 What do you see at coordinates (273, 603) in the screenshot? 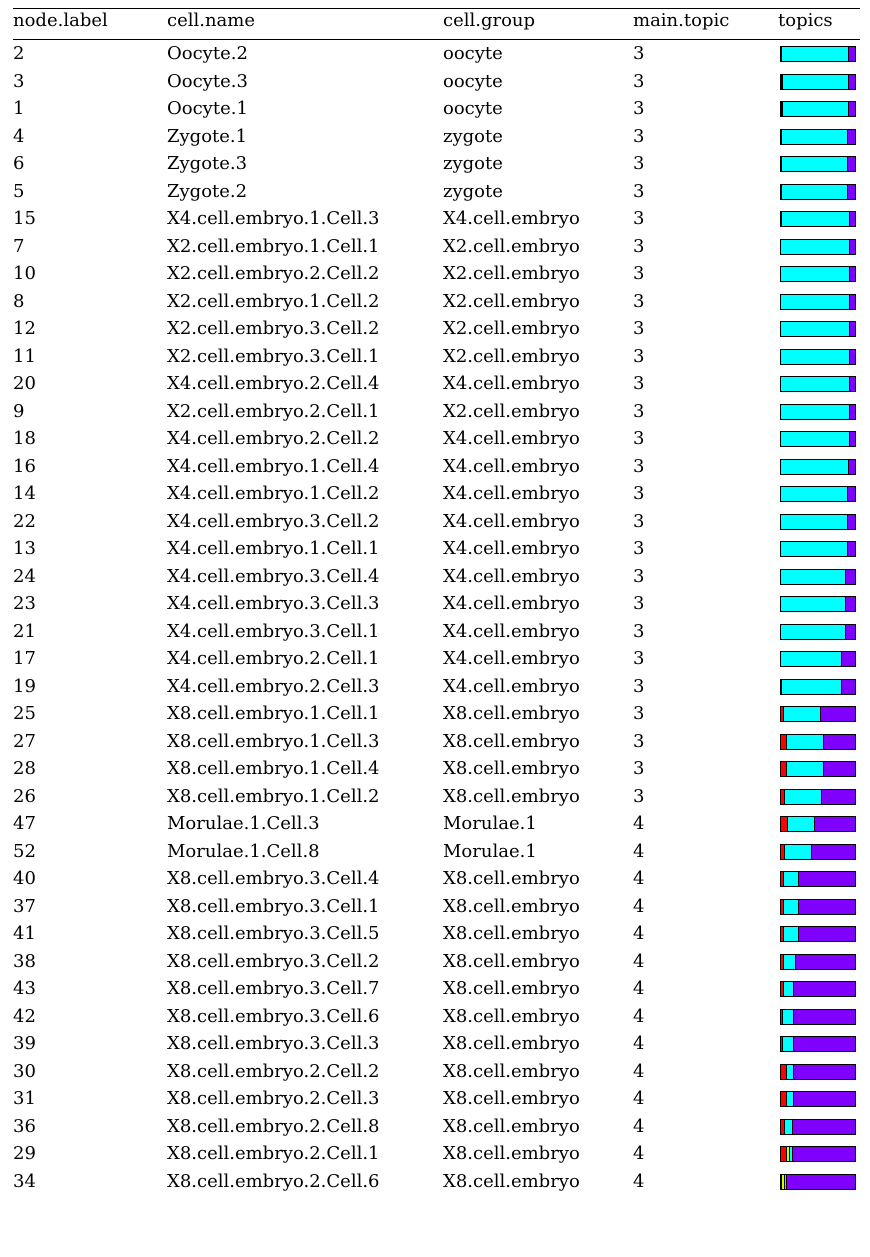
I see `cell-name-cell: X4.cell.embryo.3.Cell.3` at bounding box center [273, 603].